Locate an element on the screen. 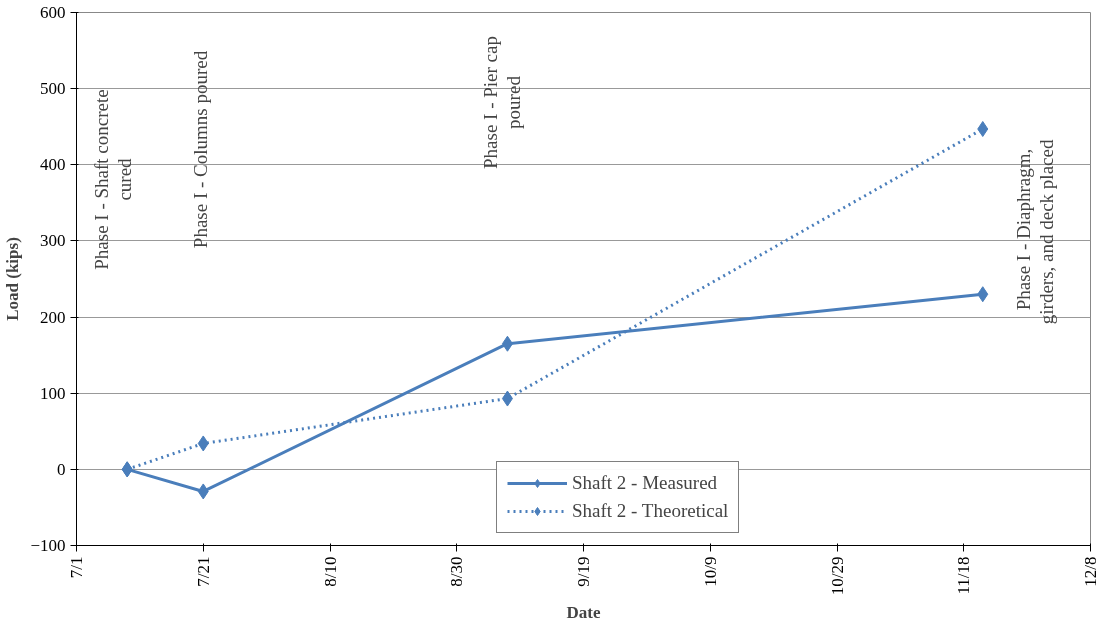 This screenshot has height=631, width=1107. x-tick-label: 12/8 is located at coordinates (1090, 571).